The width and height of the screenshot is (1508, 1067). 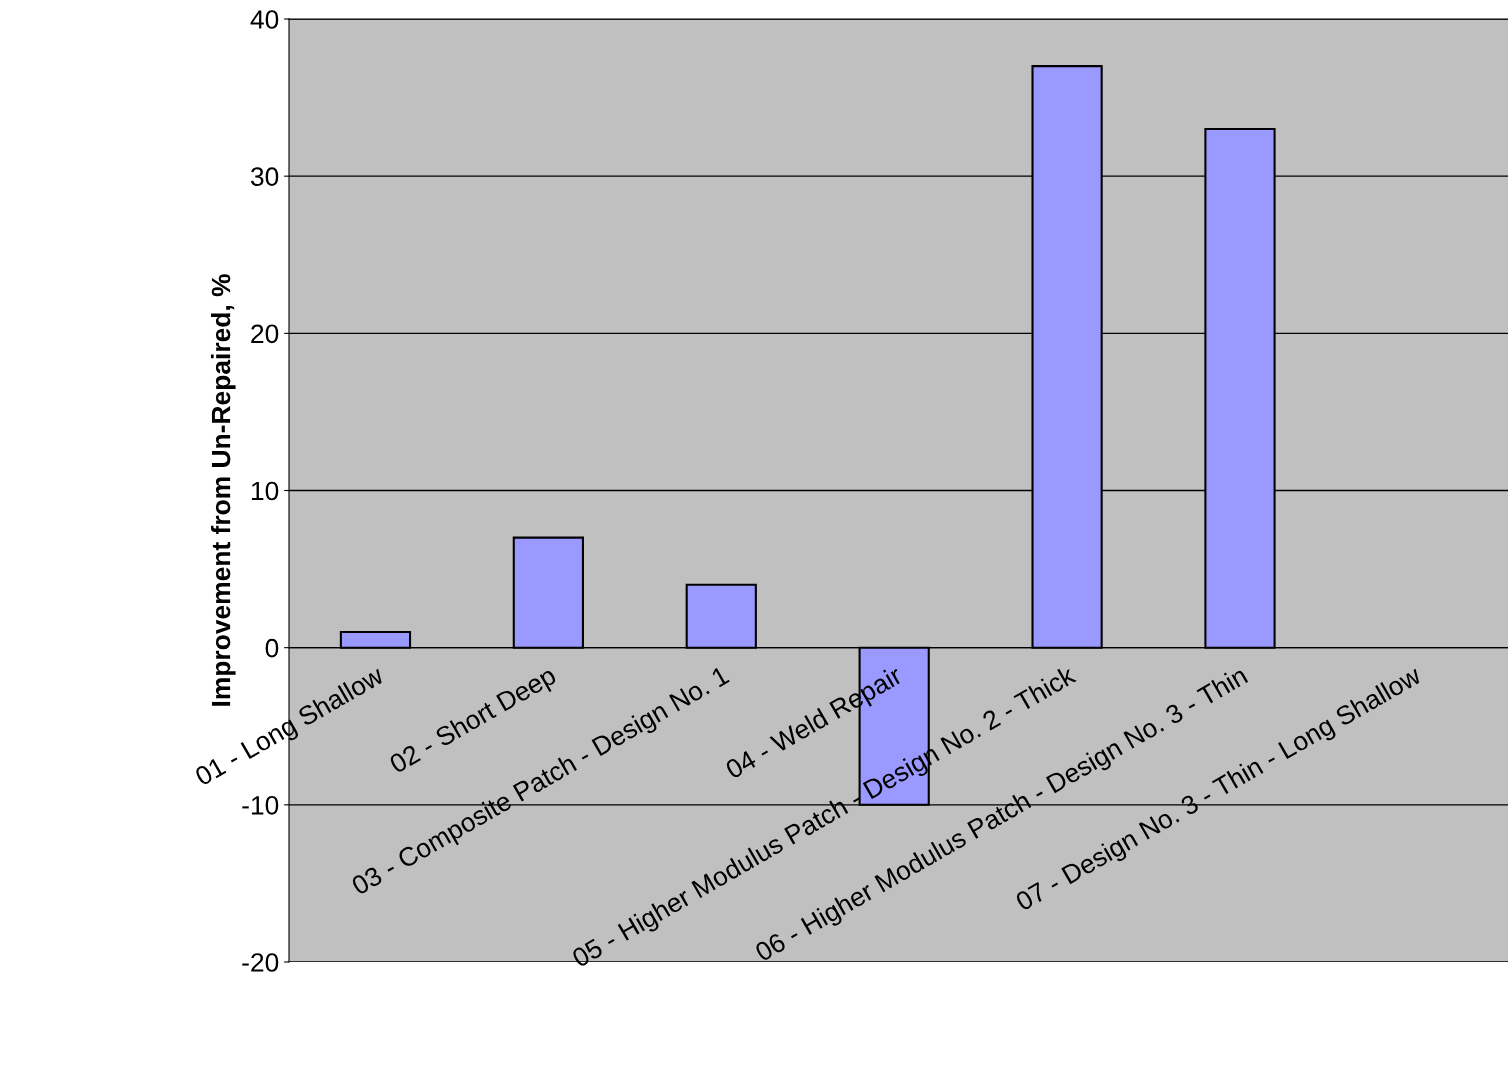 I want to click on y-tick-label: -20, so click(x=260, y=962).